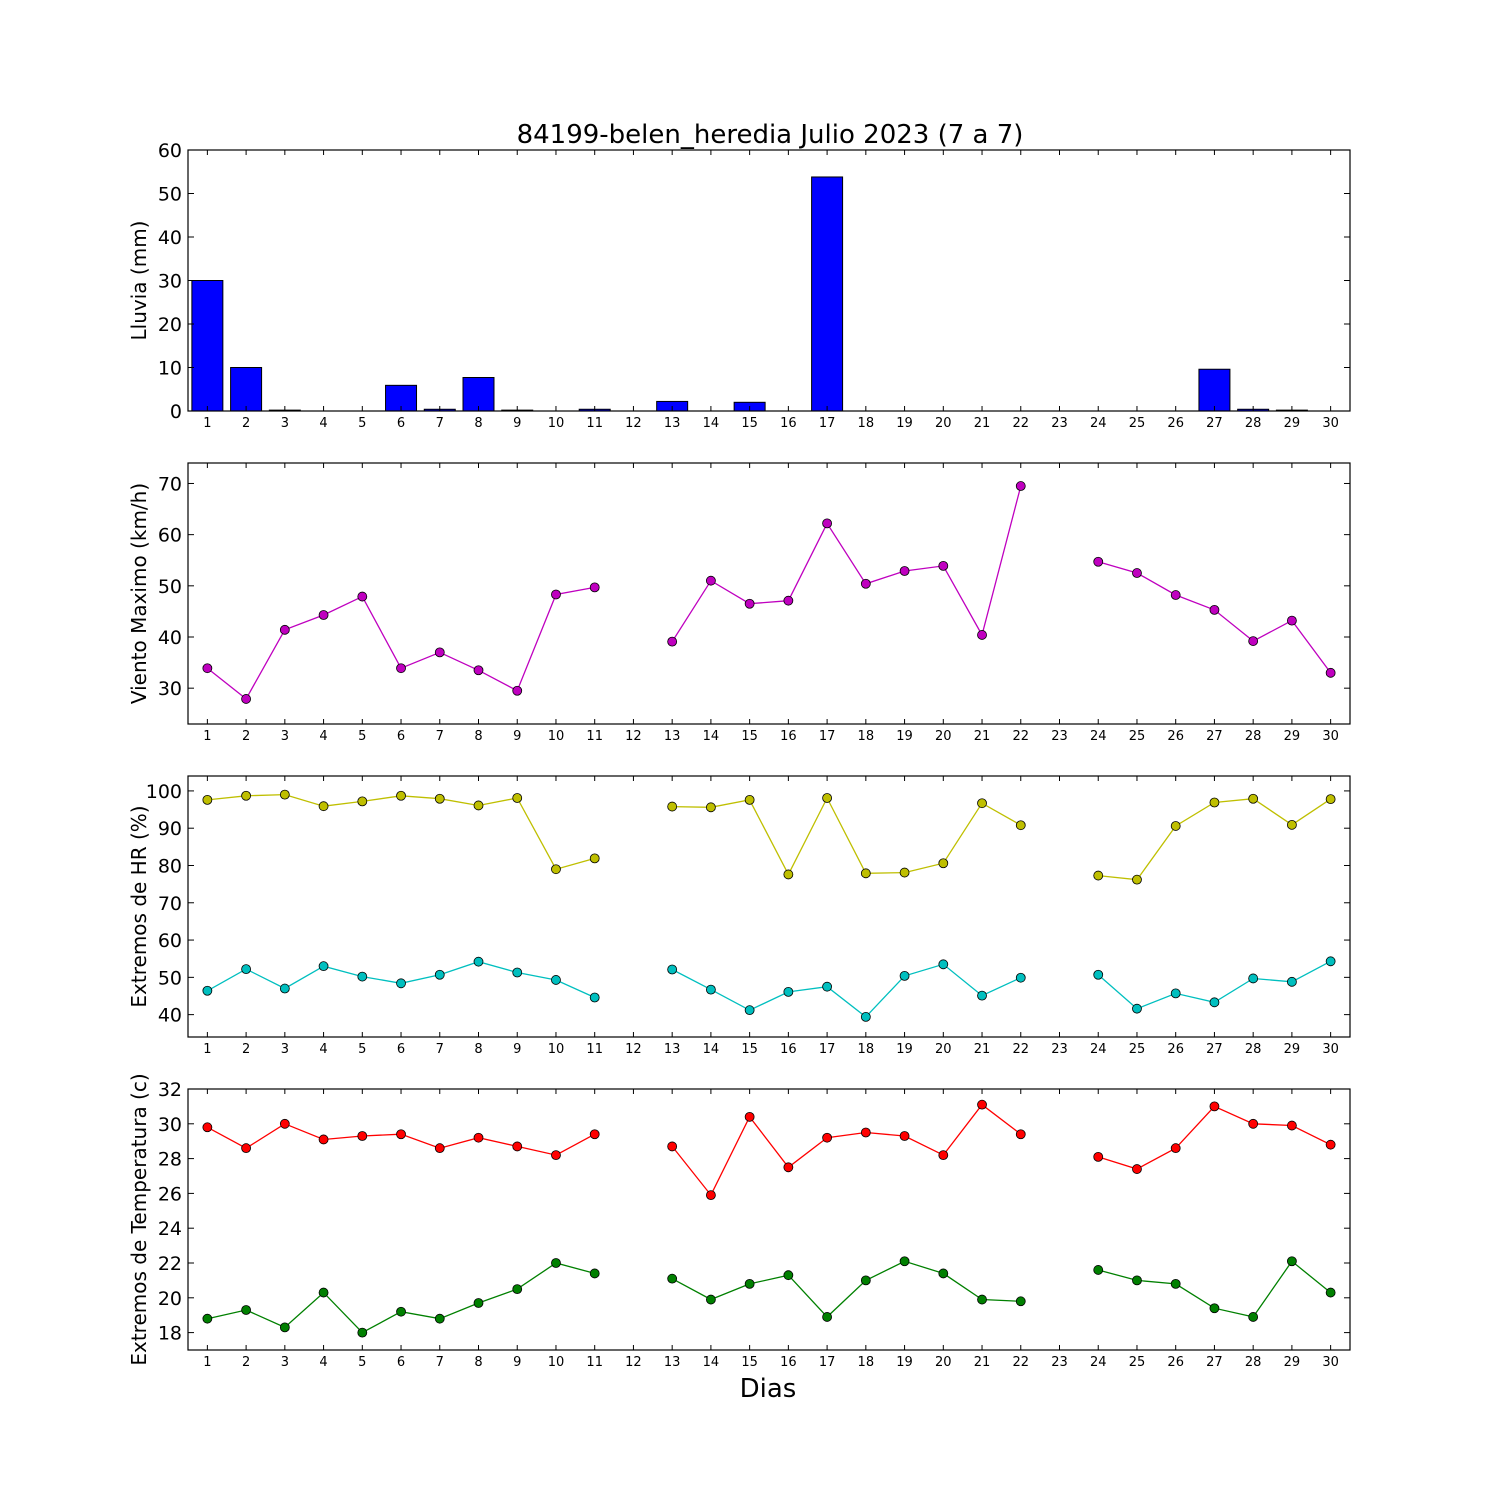 The height and width of the screenshot is (1500, 1500). What do you see at coordinates (982, 423) in the screenshot?
I see `x-tick-label: 21` at bounding box center [982, 423].